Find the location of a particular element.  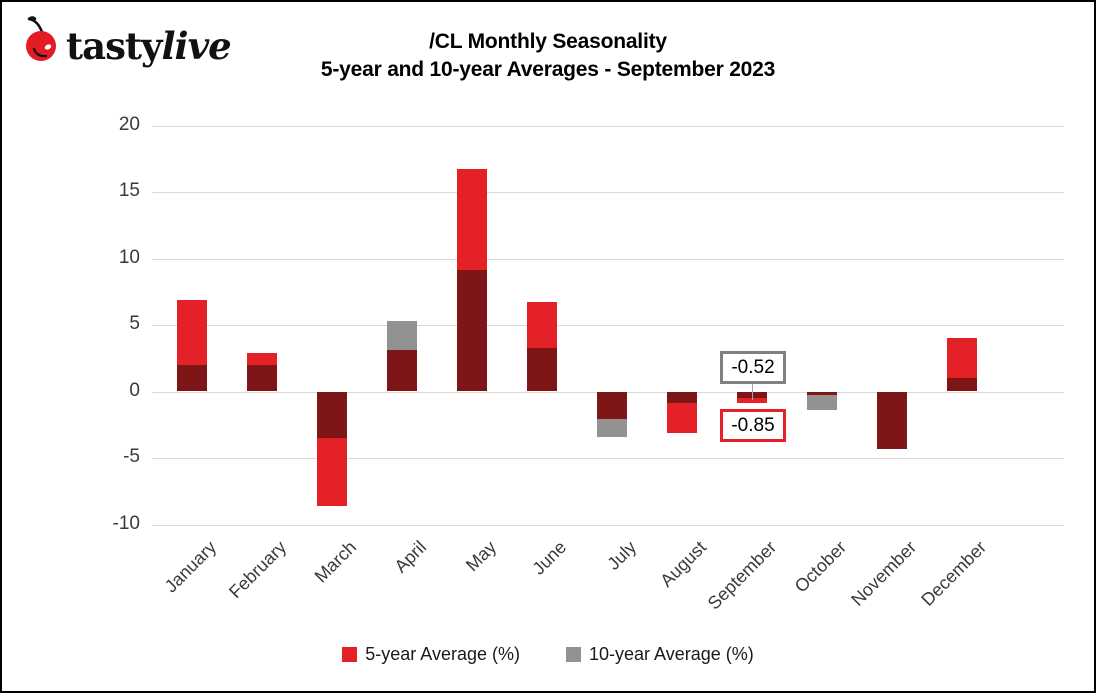

bar-december-5yr is located at coordinates (961, 358).